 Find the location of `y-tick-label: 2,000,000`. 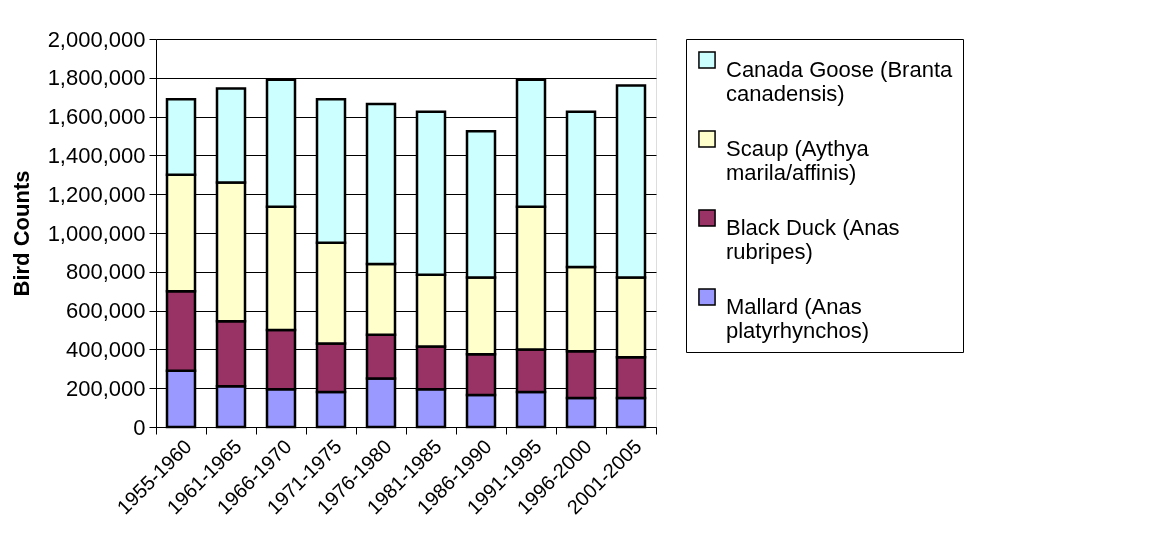

y-tick-label: 2,000,000 is located at coordinates (96, 39).